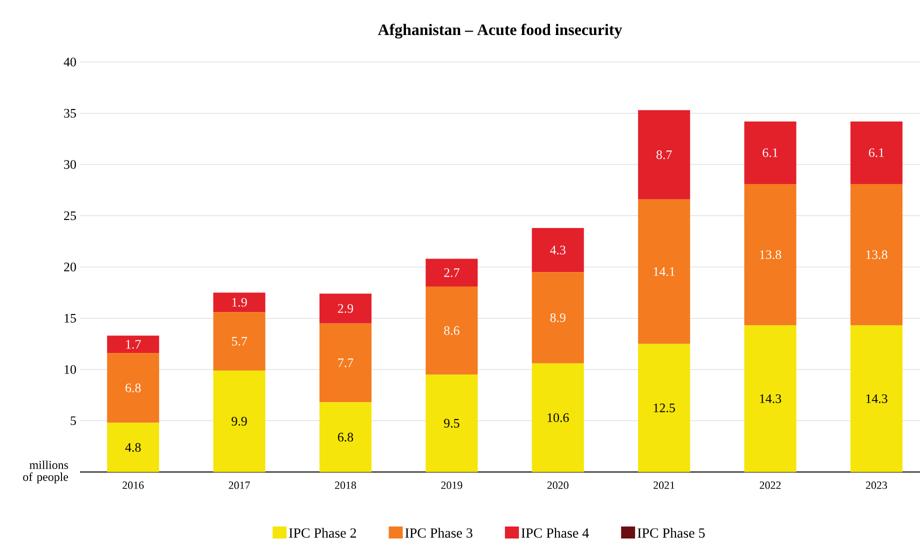  What do you see at coordinates (133, 485) in the screenshot?
I see `x-tick-label: 2016` at bounding box center [133, 485].